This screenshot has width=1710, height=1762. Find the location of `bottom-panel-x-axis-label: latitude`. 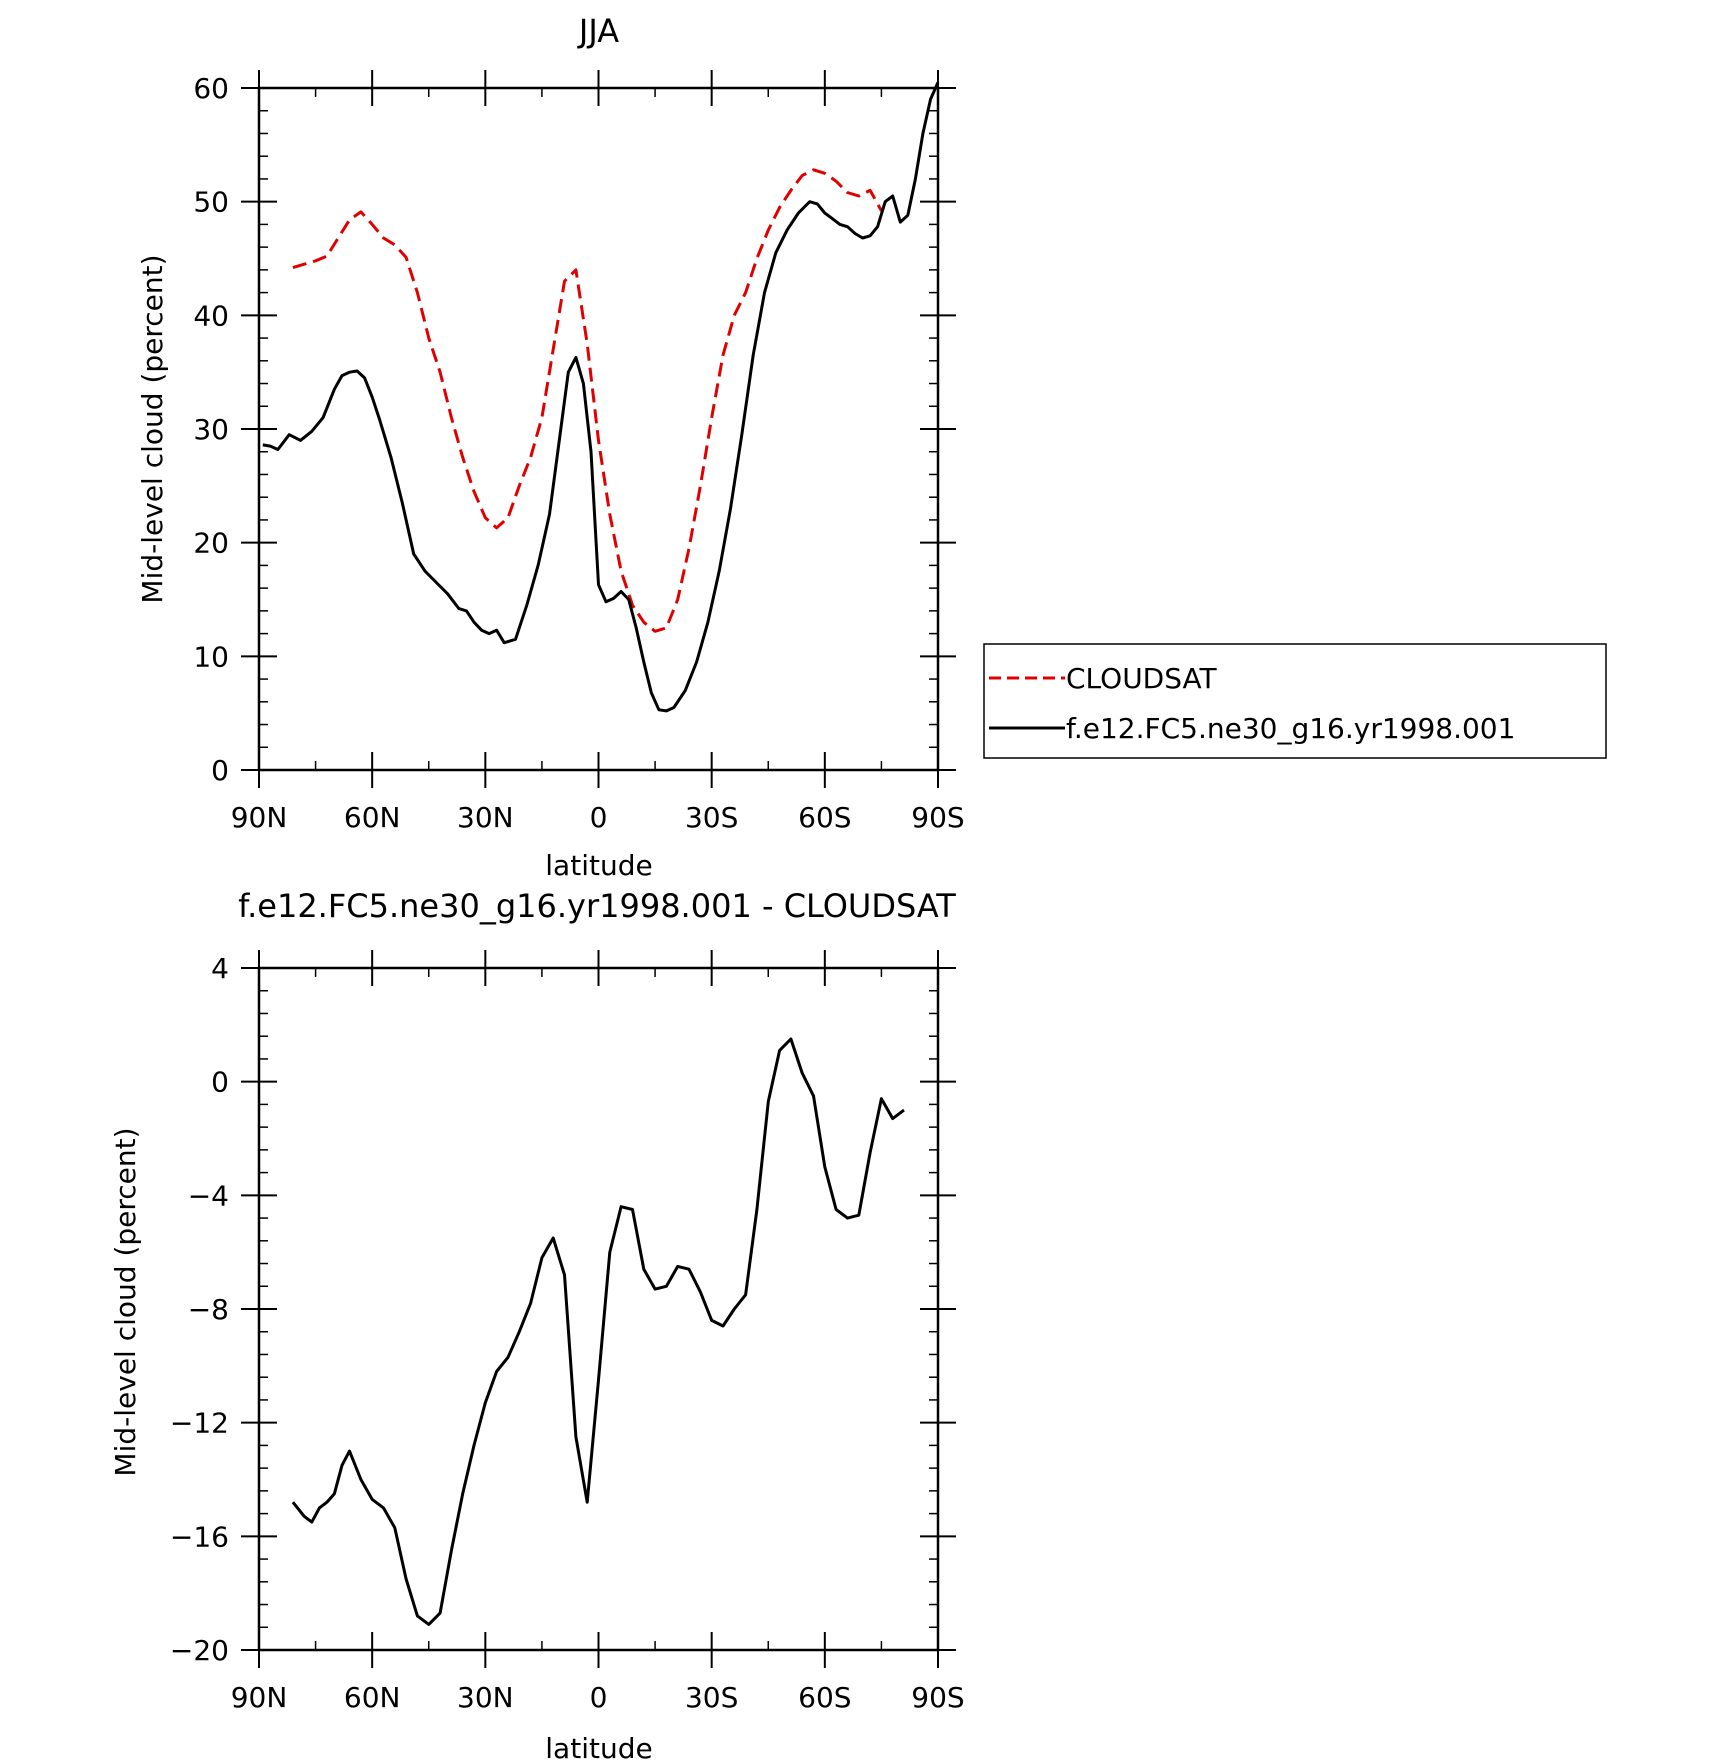

bottom-panel-x-axis-label: latitude is located at coordinates (598, 1747).